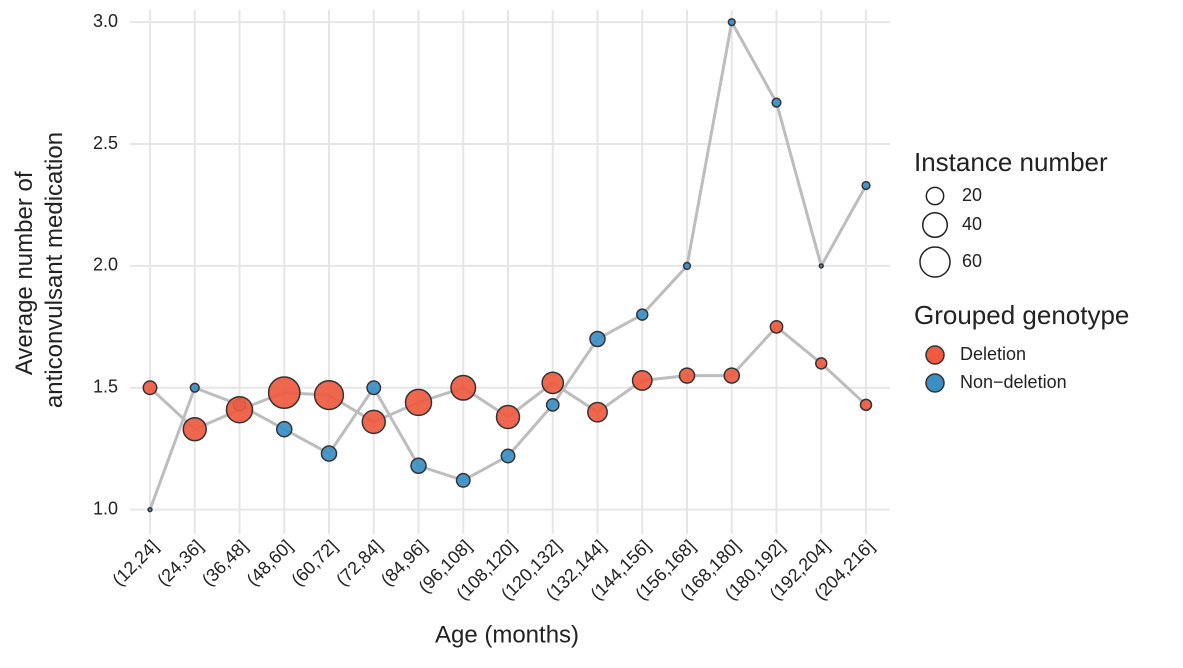 The width and height of the screenshot is (1183, 668). Describe the element at coordinates (972, 224) in the screenshot. I see `size-legend-label: 40` at that location.